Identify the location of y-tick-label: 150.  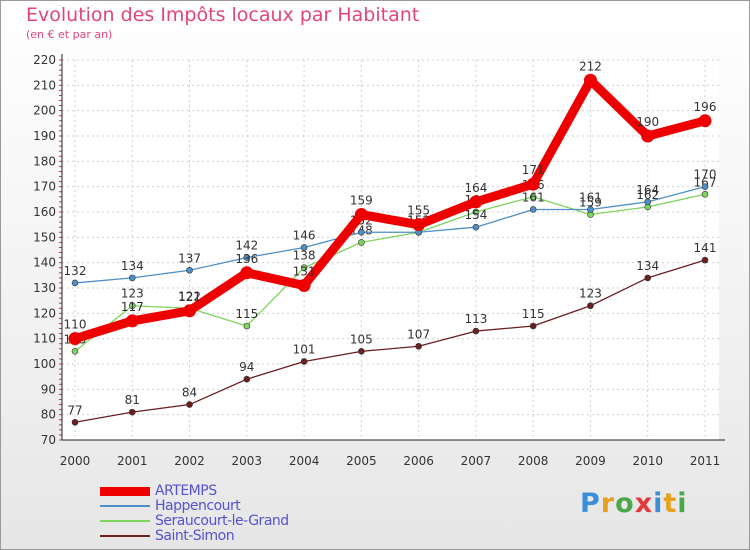
(44, 237).